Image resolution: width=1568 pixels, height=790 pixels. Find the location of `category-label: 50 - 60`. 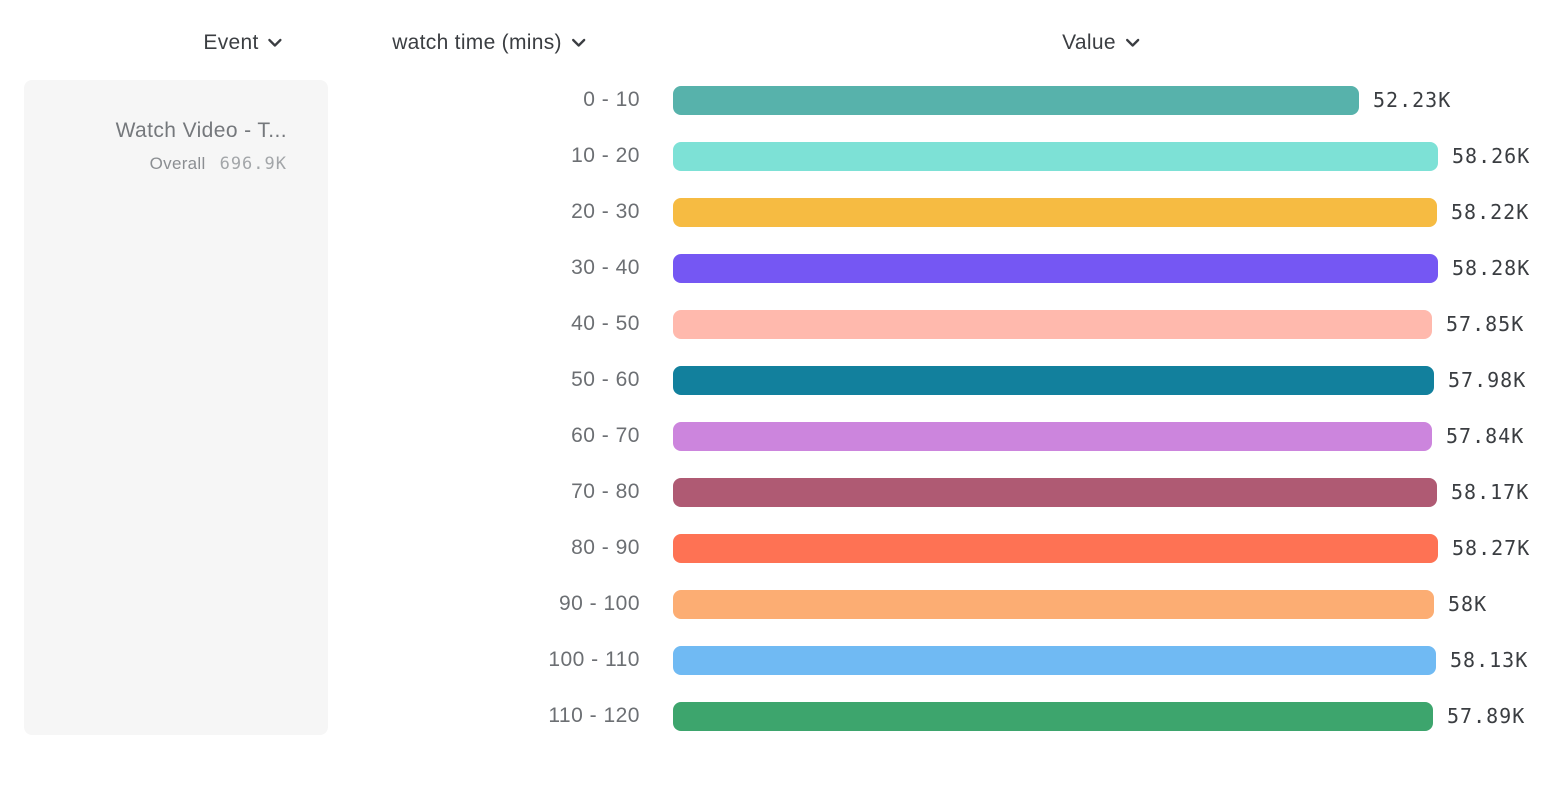

category-label: 50 - 60 is located at coordinates (605, 379).